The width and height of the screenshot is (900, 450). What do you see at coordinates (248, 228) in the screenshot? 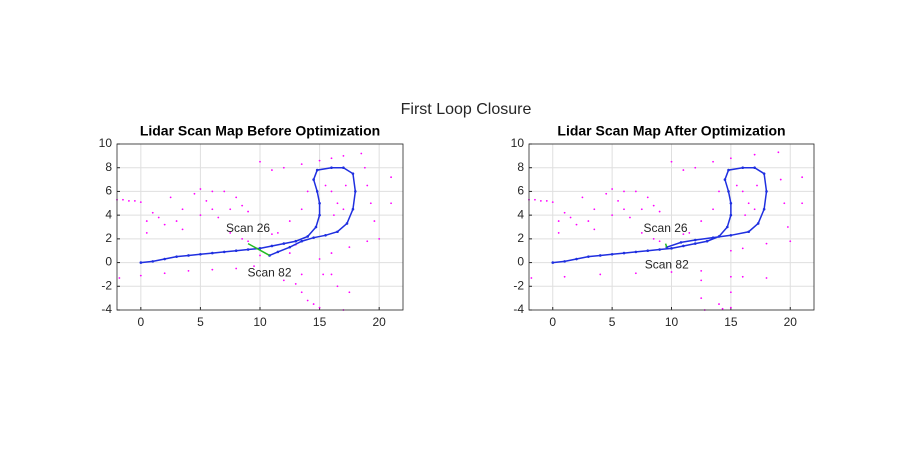
I see `scan-label: Scan 26` at bounding box center [248, 228].